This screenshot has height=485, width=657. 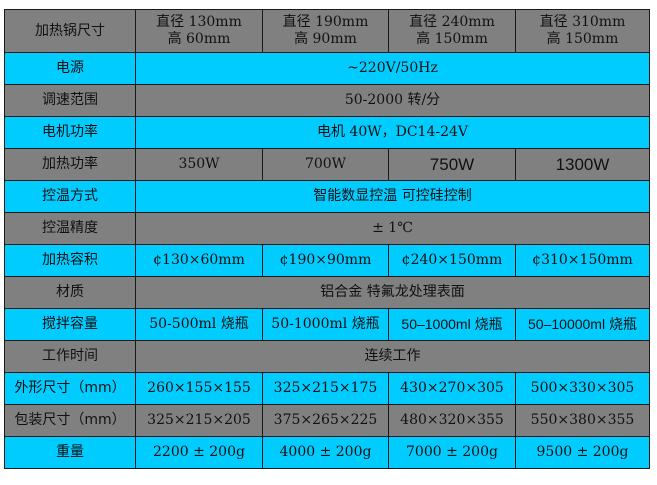 What do you see at coordinates (582, 260) in the screenshot?
I see `cell: ¢310×150mm` at bounding box center [582, 260].